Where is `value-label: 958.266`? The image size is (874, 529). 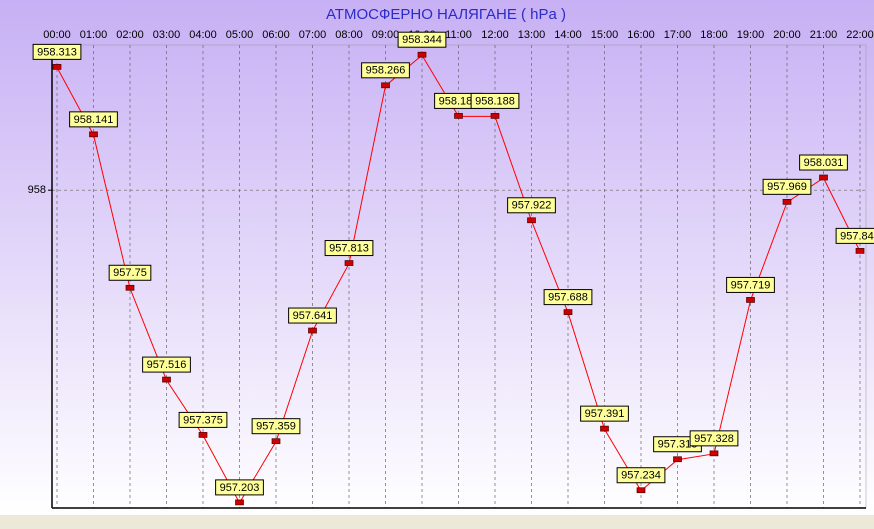 value-label: 958.266 is located at coordinates (385, 70).